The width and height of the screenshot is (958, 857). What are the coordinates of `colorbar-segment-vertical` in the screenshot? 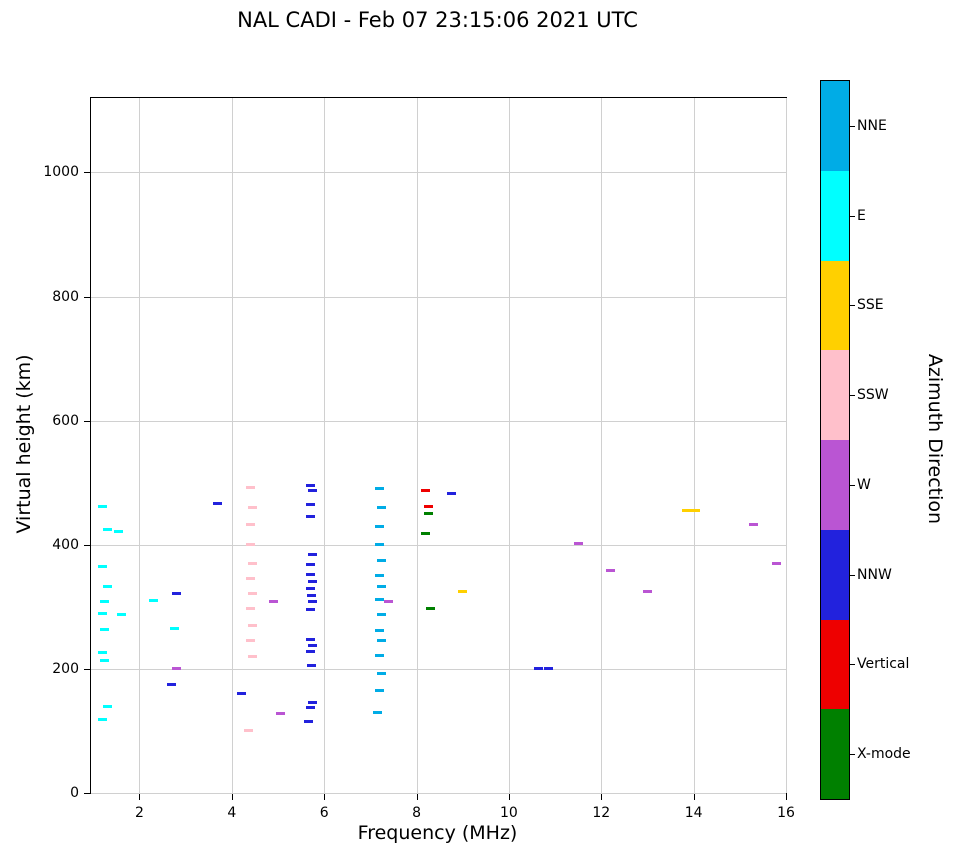 It's located at (835, 664).